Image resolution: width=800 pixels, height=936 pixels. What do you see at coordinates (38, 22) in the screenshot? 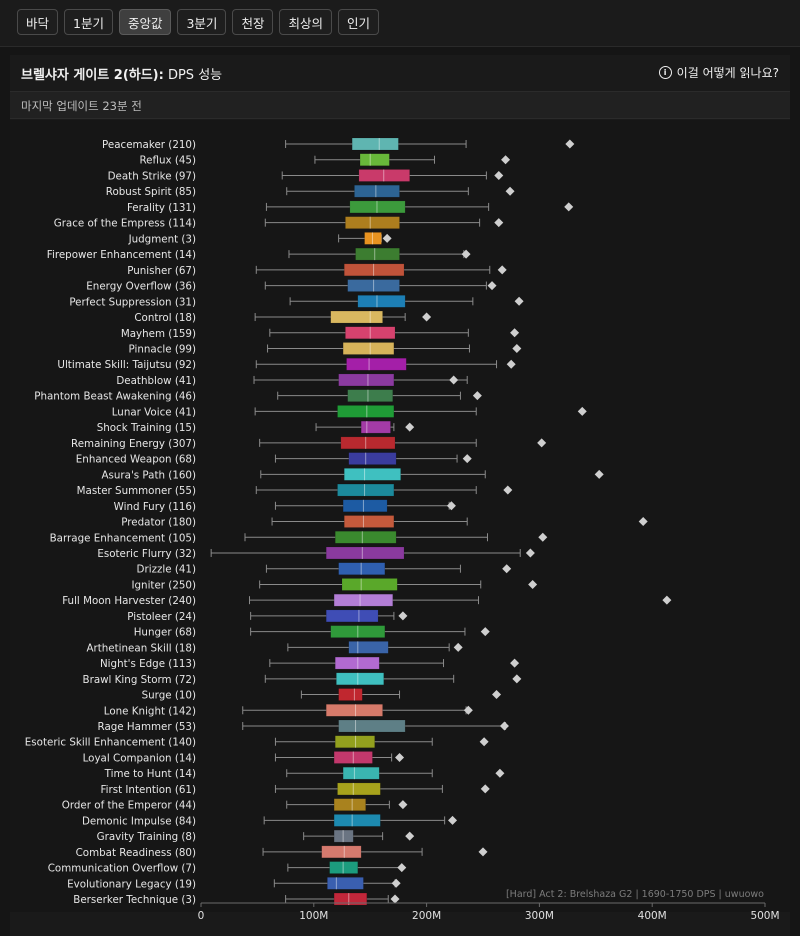
I see `tab-0: 바닥` at bounding box center [38, 22].